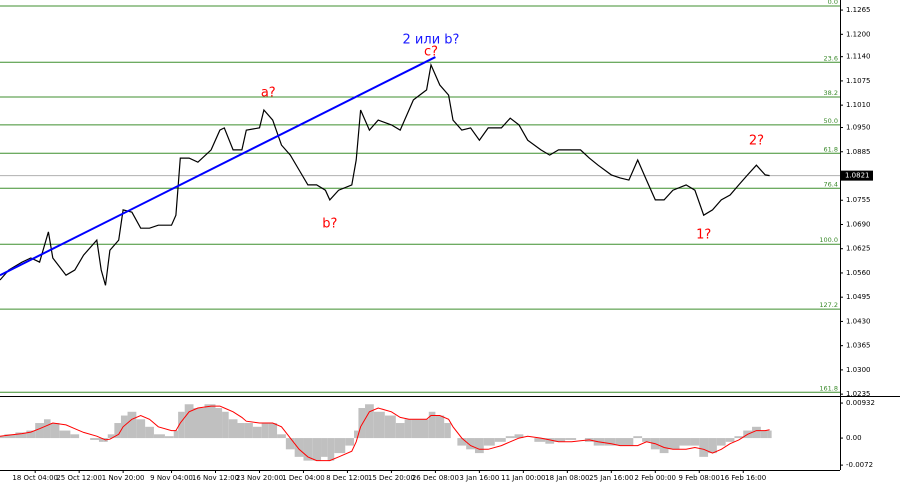  What do you see at coordinates (828, 388) in the screenshot?
I see `fib-level-label: 161.8` at bounding box center [828, 388].